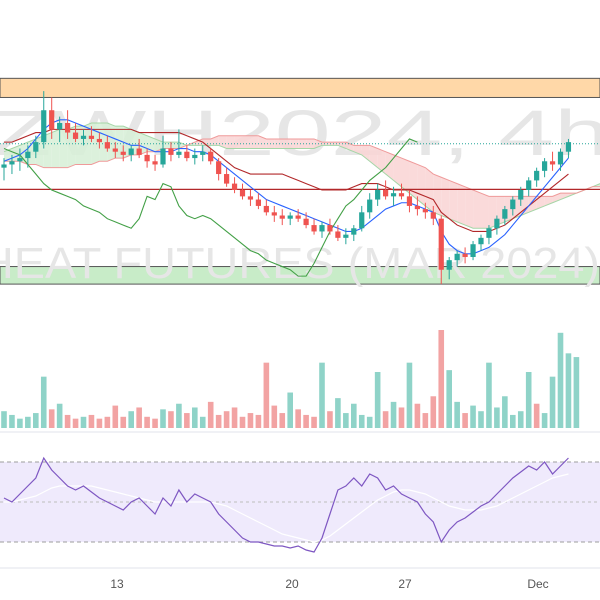 Image resolution: width=600 pixels, height=600 pixels. Describe the element at coordinates (329, 584) in the screenshot. I see `x-axis: 13 20 27 Dec` at that location.